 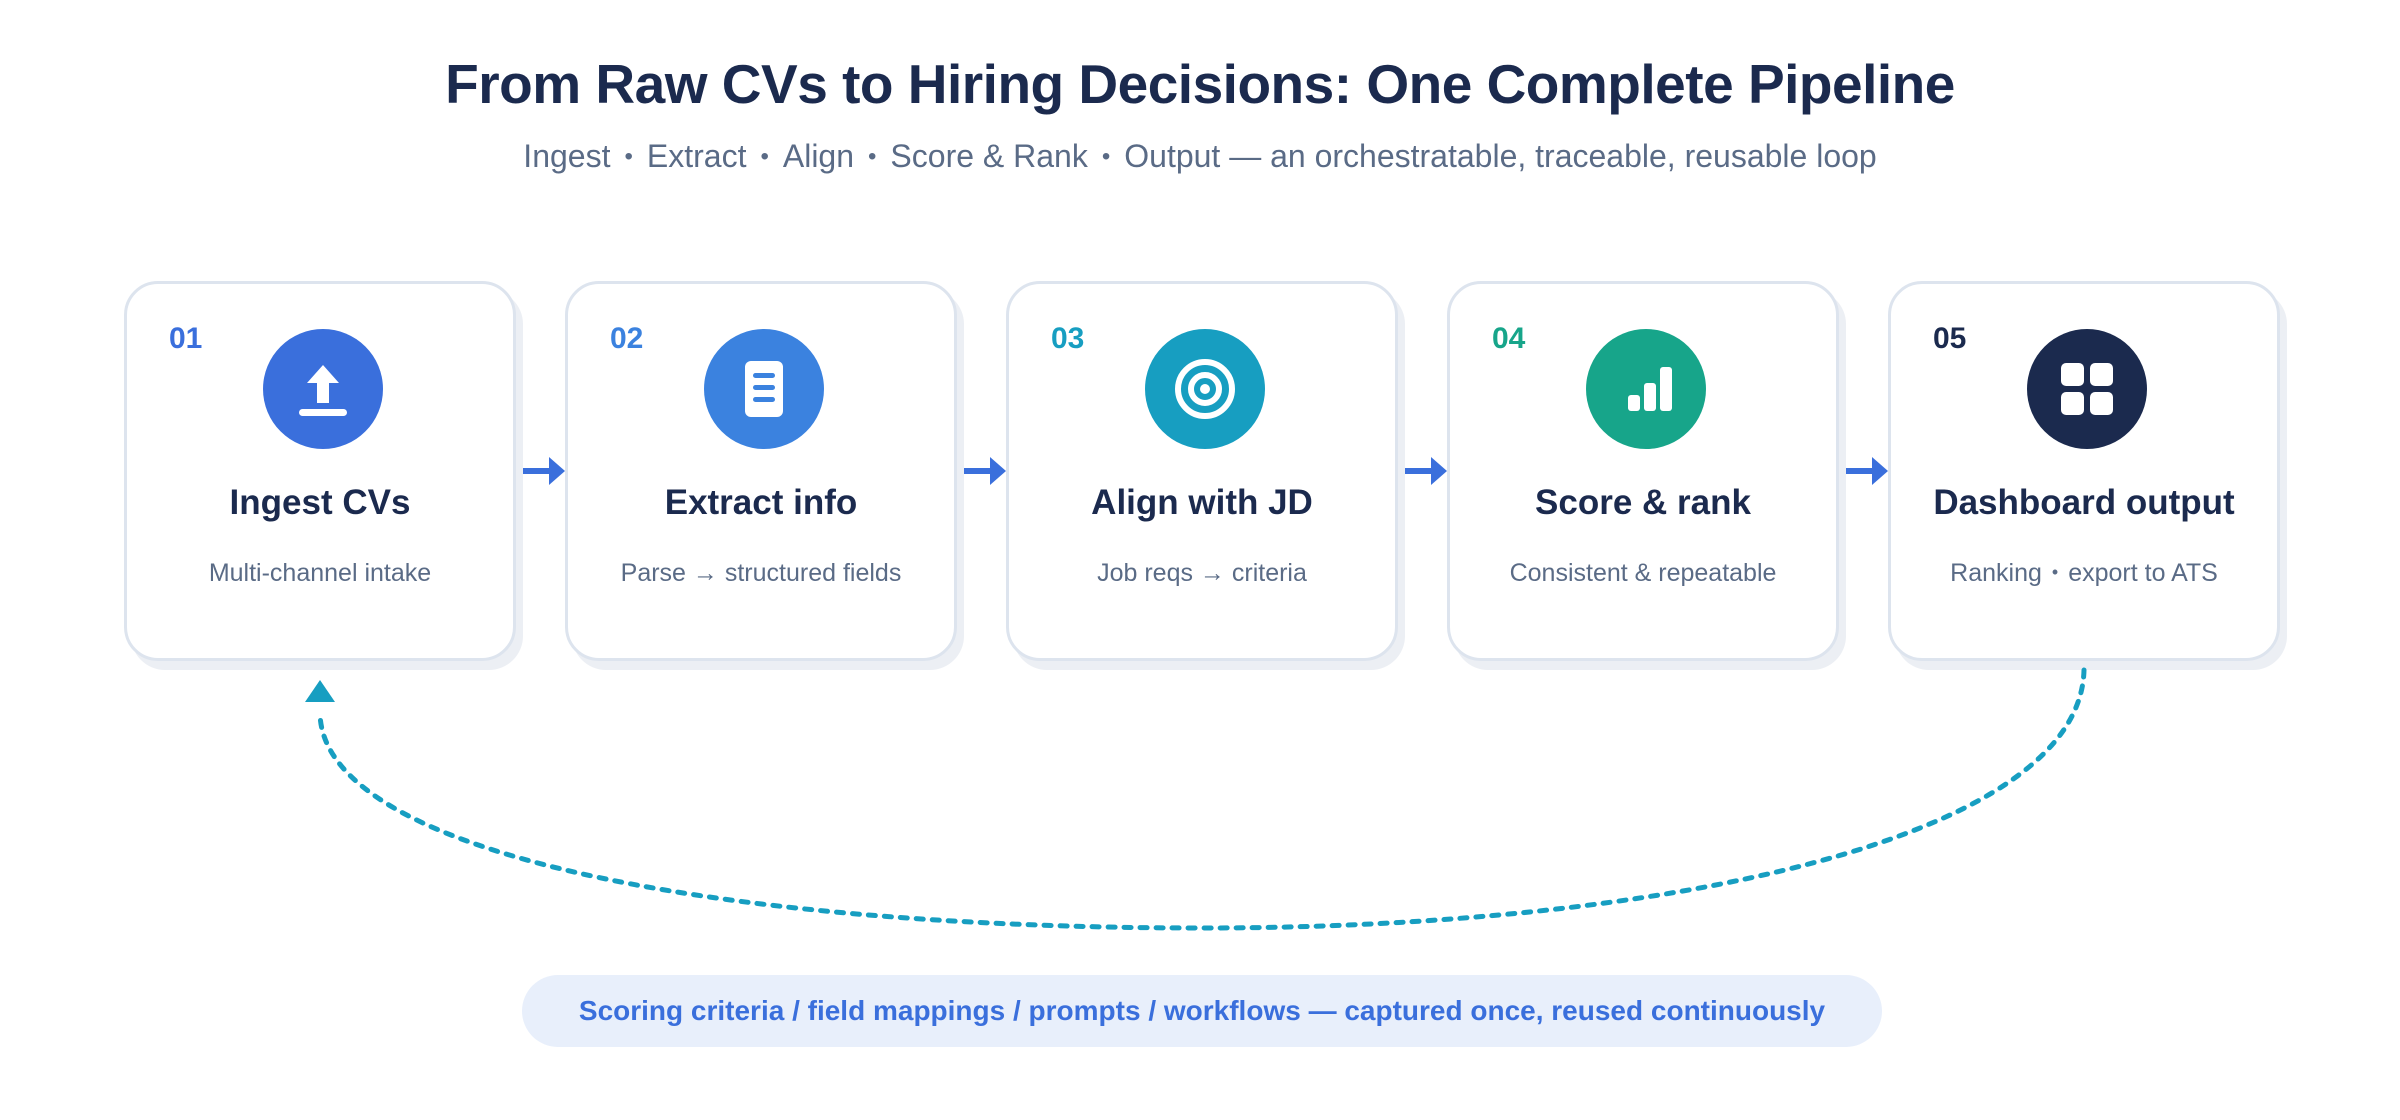 What do you see at coordinates (627, 338) in the screenshot?
I see `step-number: 02` at bounding box center [627, 338].